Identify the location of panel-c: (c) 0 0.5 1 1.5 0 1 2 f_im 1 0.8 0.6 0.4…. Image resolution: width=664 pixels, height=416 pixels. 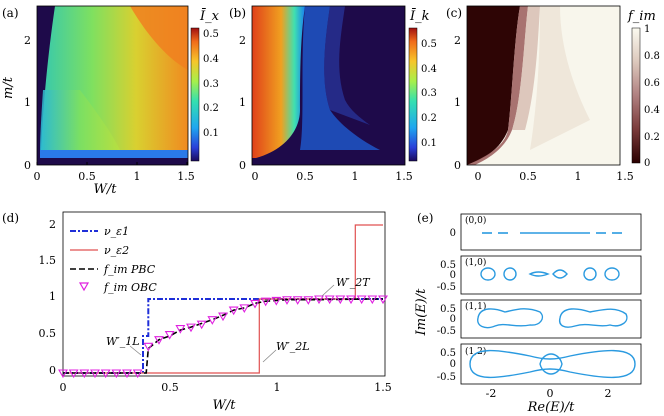
(553, 94).